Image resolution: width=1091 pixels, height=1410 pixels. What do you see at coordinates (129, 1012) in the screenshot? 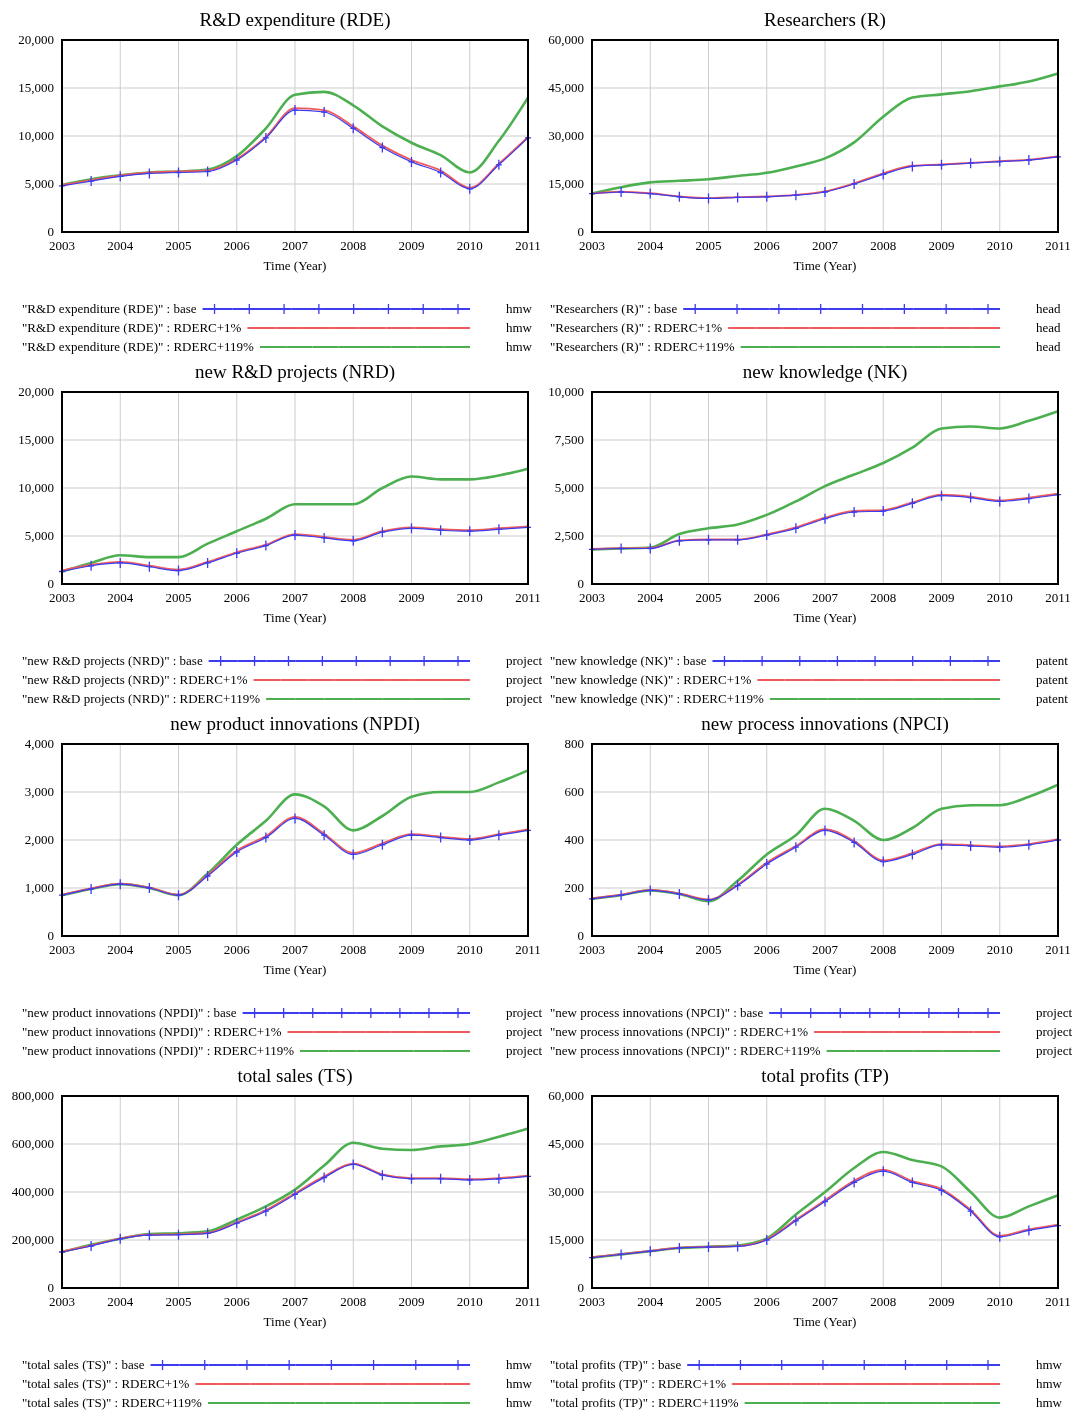
I see `legend-label: "new product innovations (NPDI)" : base` at bounding box center [129, 1012].